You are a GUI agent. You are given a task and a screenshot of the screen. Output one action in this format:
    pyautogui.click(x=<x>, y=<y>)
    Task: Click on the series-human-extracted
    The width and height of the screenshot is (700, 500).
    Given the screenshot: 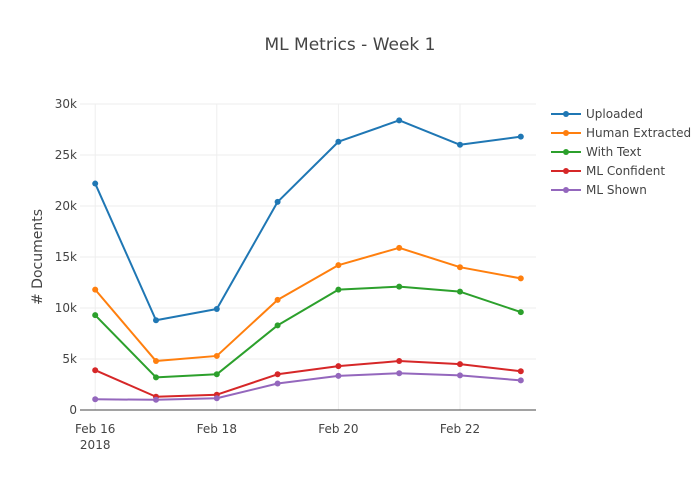 What is the action you would take?
    pyautogui.click(x=308, y=304)
    